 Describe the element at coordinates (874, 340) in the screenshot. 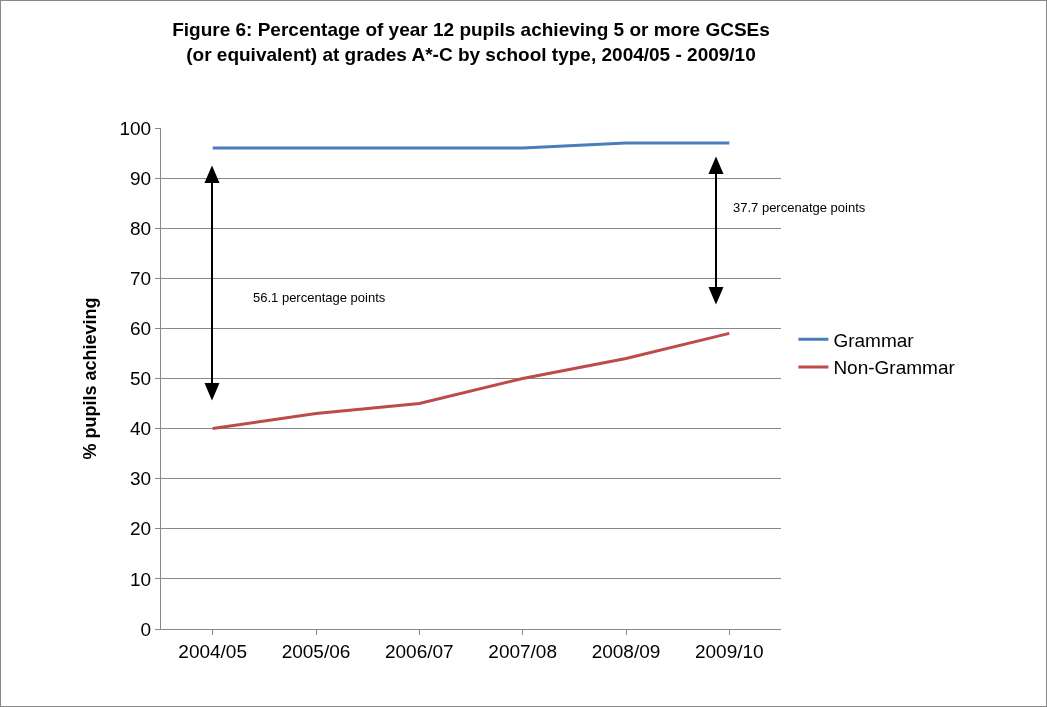

I see `legend-label: Grammar` at that location.